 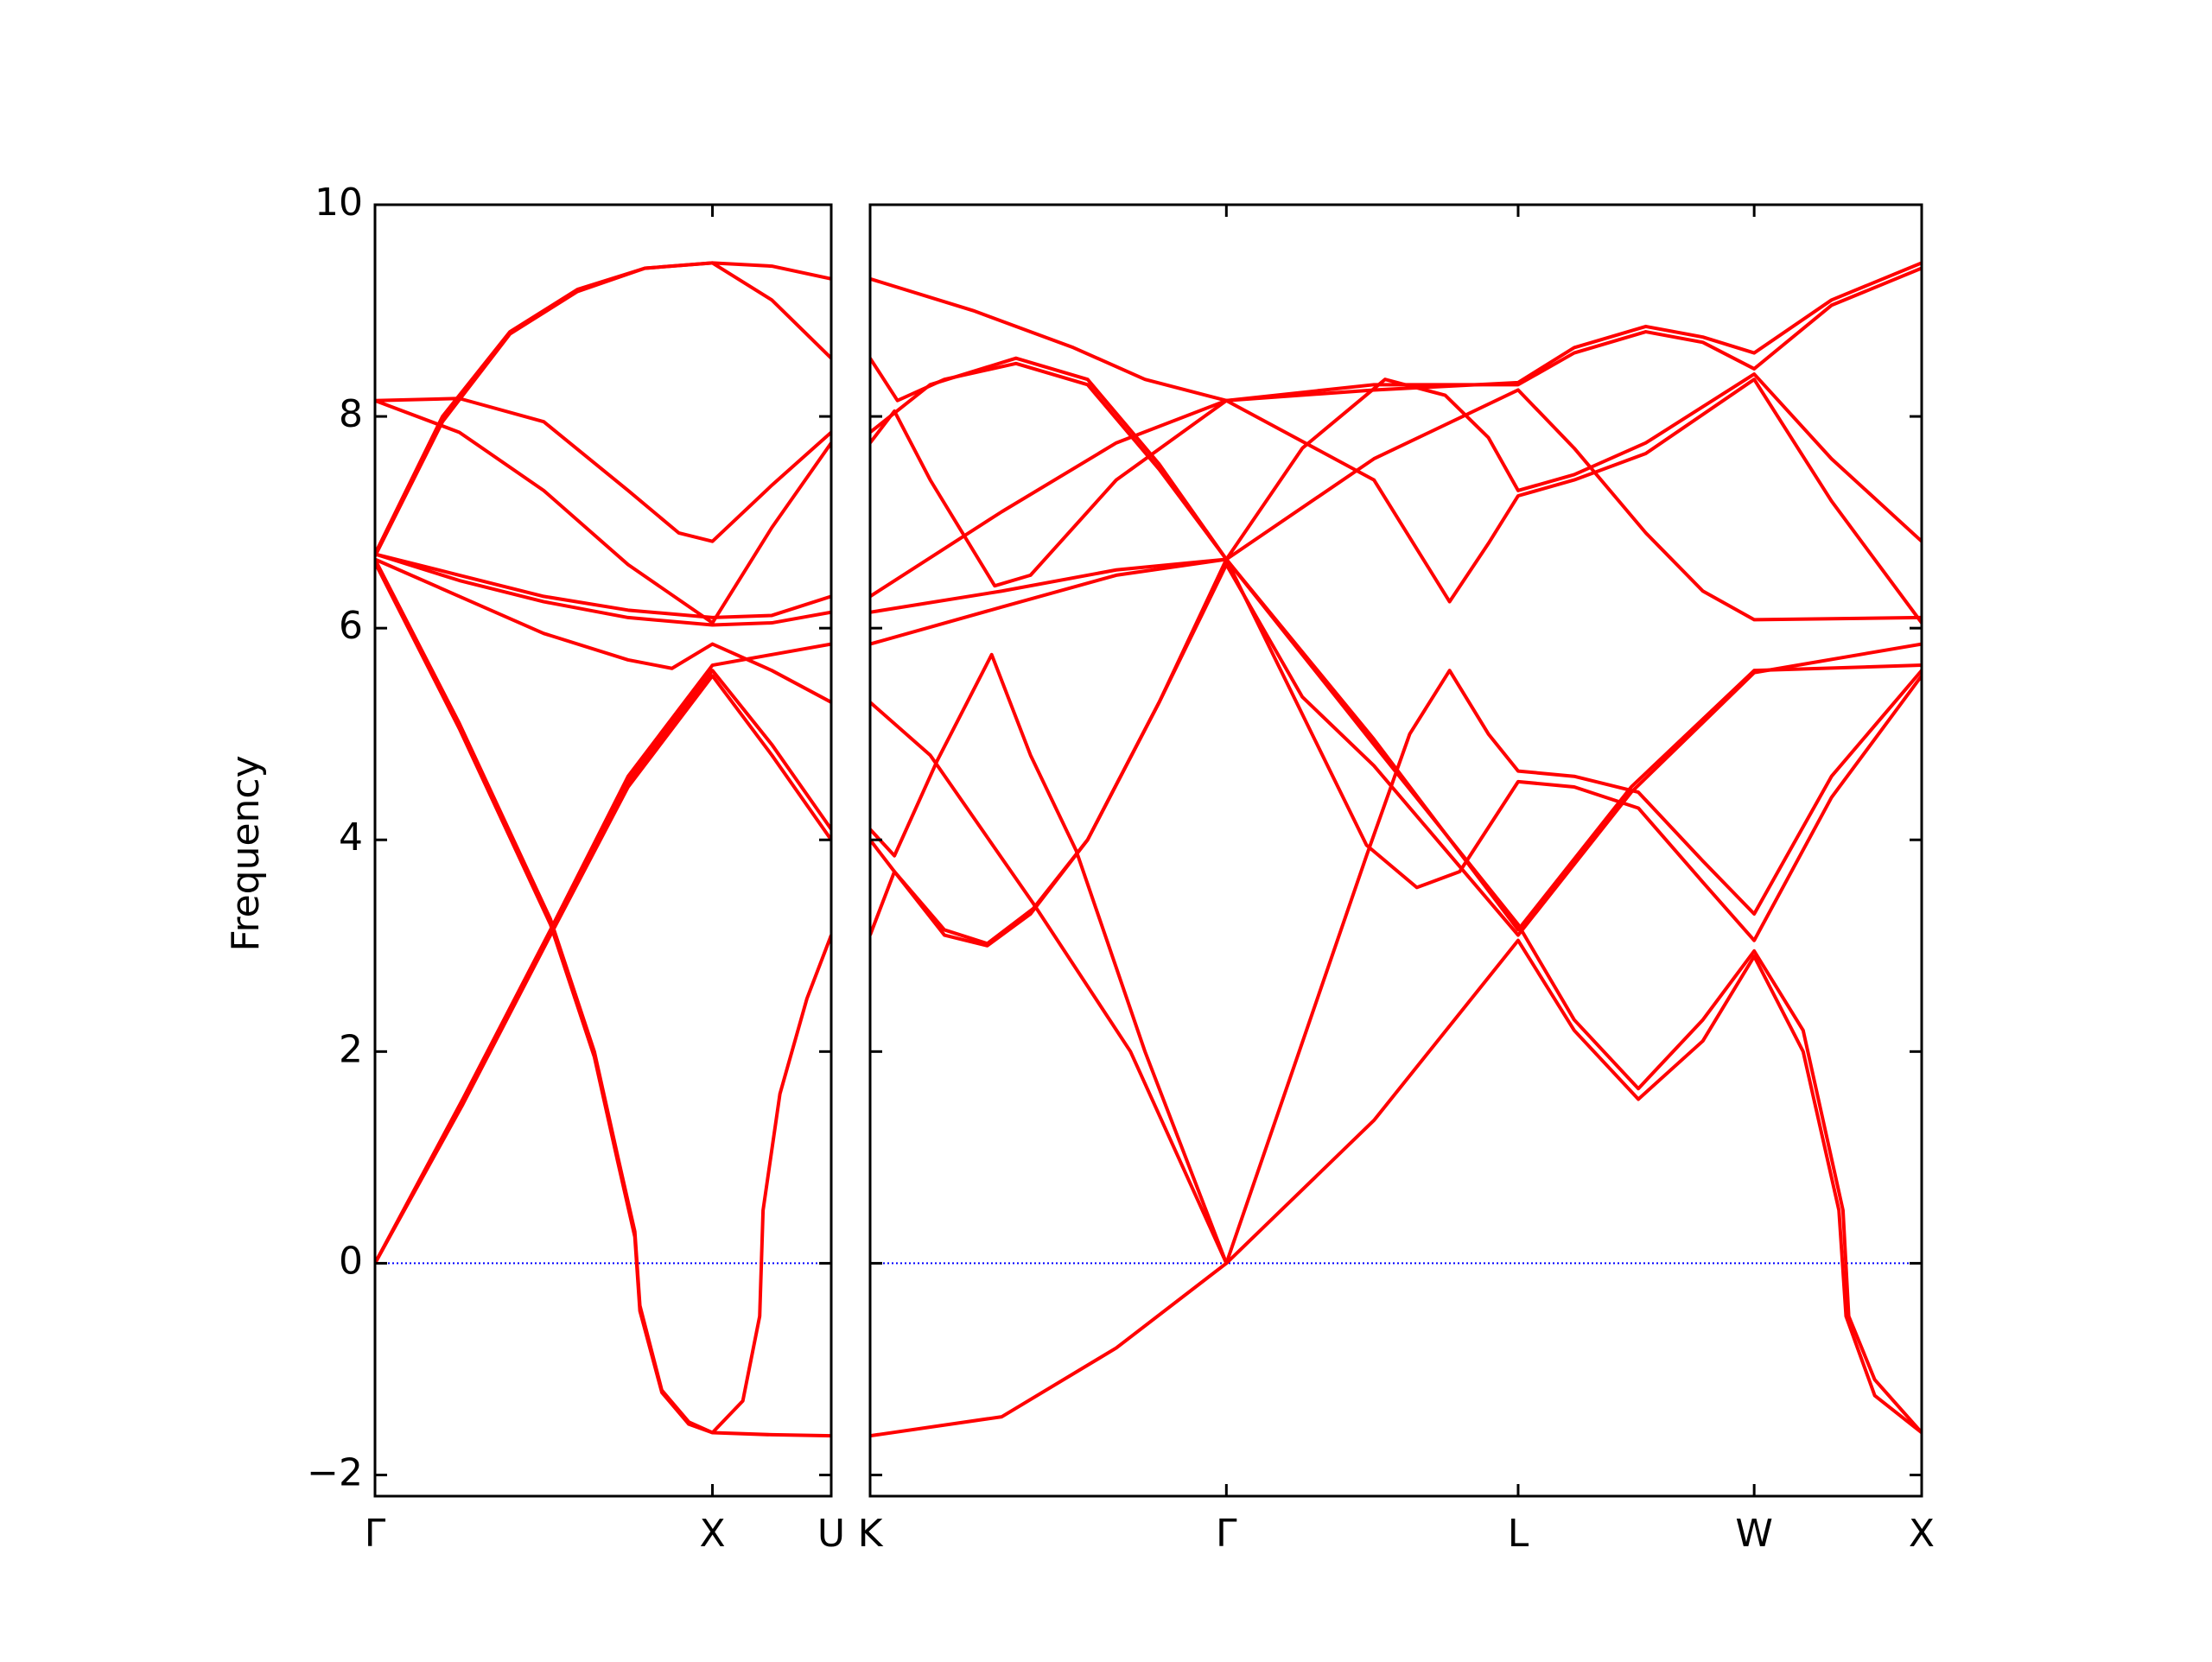 I want to click on x-tick-label: K, so click(x=871, y=1534).